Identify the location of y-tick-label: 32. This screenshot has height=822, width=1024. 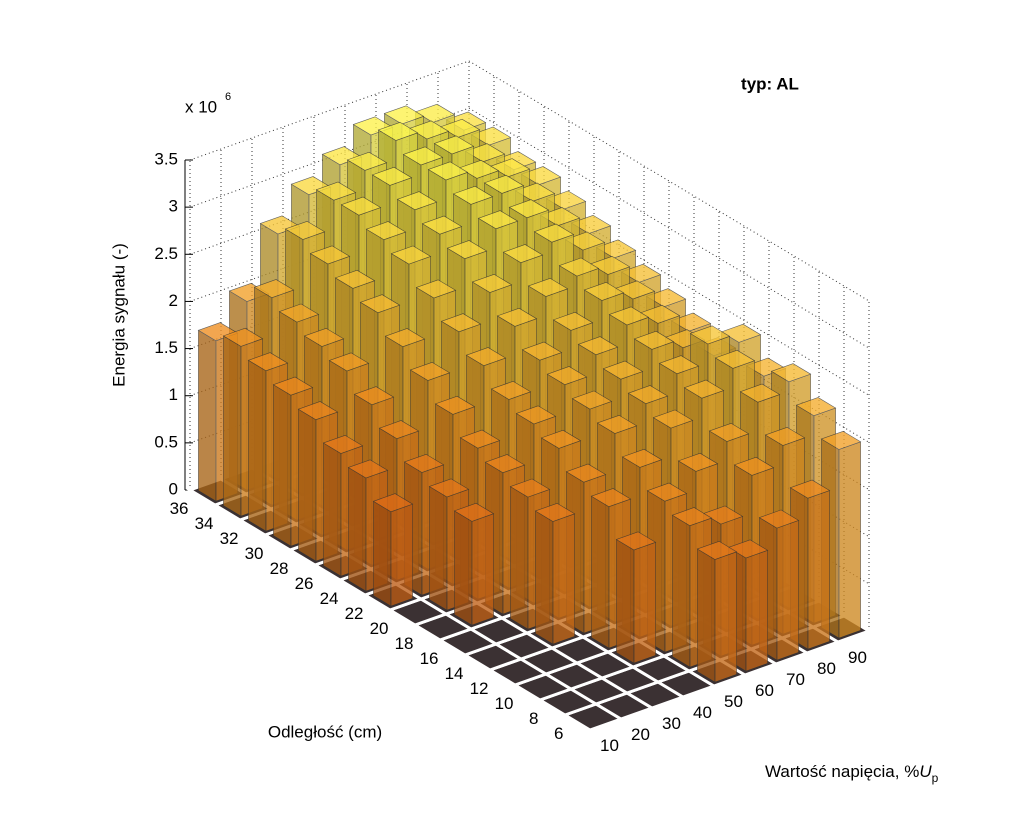
(229, 538).